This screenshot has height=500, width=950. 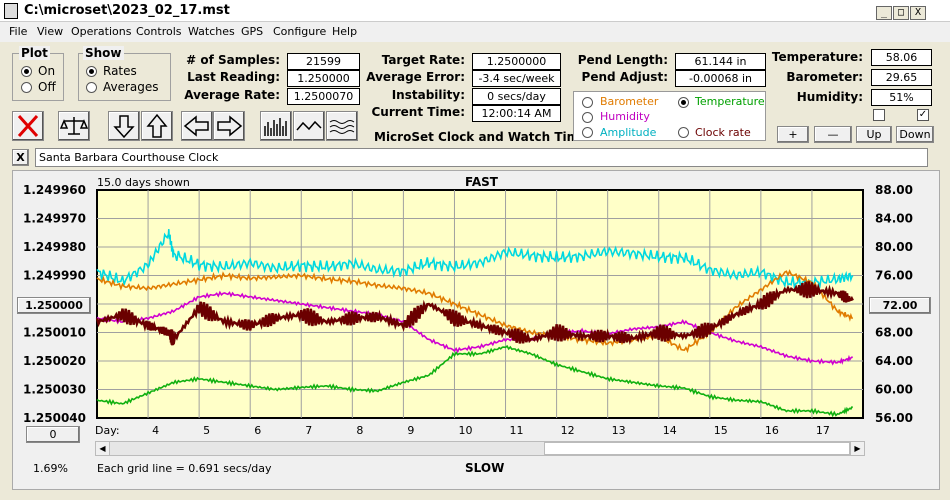 I want to click on show-averages-radio, so click(x=91, y=87).